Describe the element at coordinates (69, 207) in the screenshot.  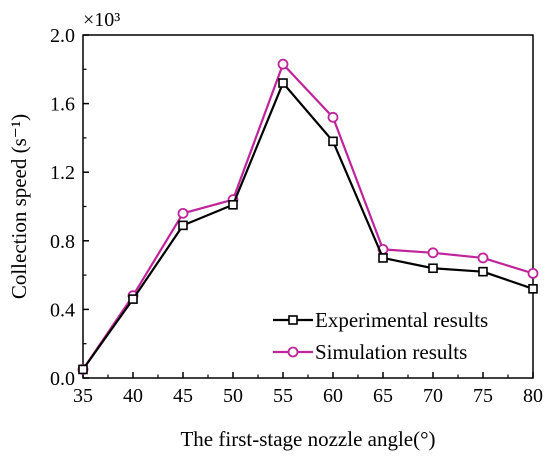
I see `y-axis: 0.0 0.4 0.8 1.2 1.6 2.0` at that location.